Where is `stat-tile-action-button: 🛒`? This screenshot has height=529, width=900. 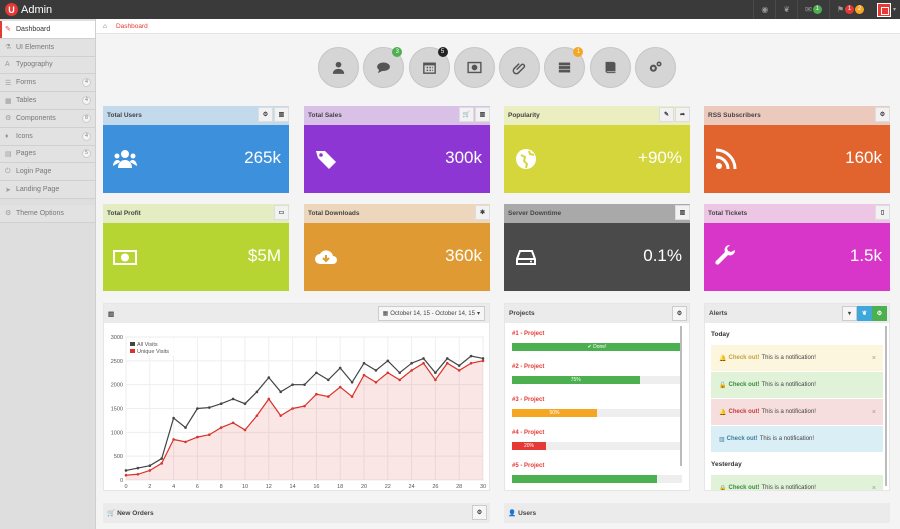
stat-tile-action-button: 🛒 is located at coordinates (466, 114).